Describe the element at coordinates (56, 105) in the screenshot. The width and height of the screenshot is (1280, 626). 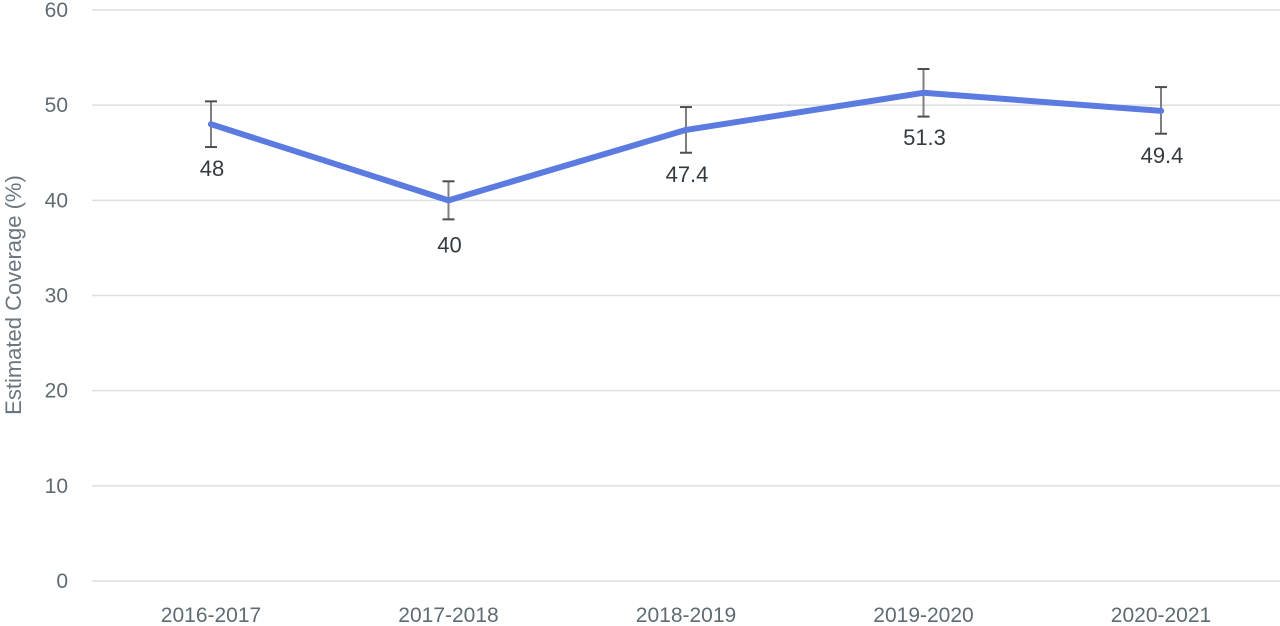
I see `y-tick-label: 50` at that location.